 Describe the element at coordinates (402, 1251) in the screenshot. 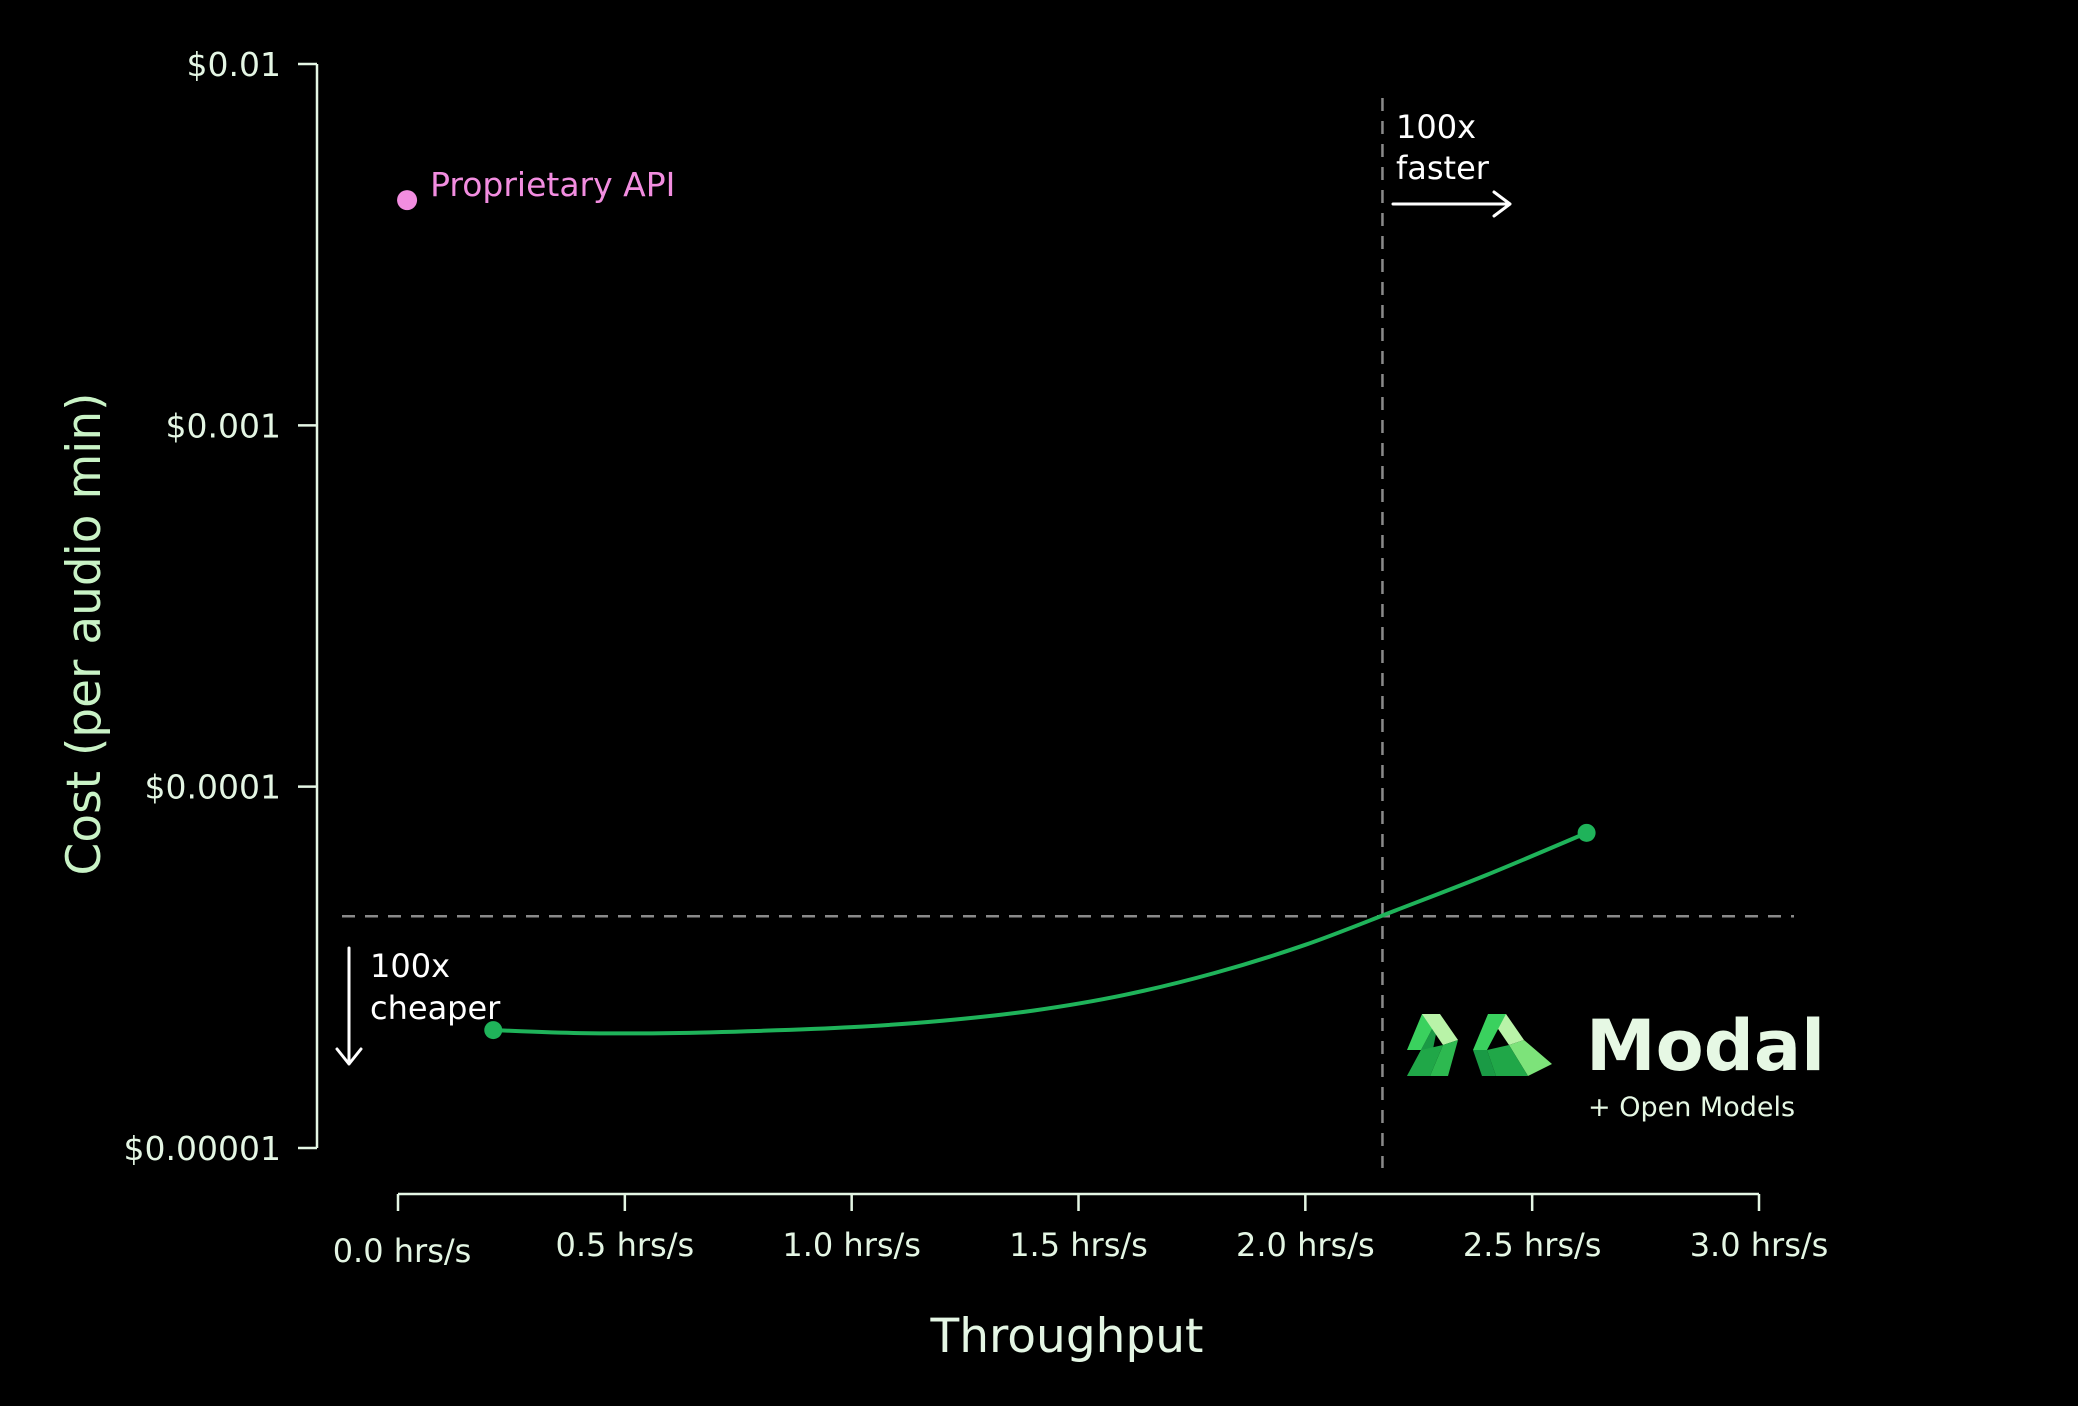

I see `x-tick-label: 0.0 hrs/s` at that location.